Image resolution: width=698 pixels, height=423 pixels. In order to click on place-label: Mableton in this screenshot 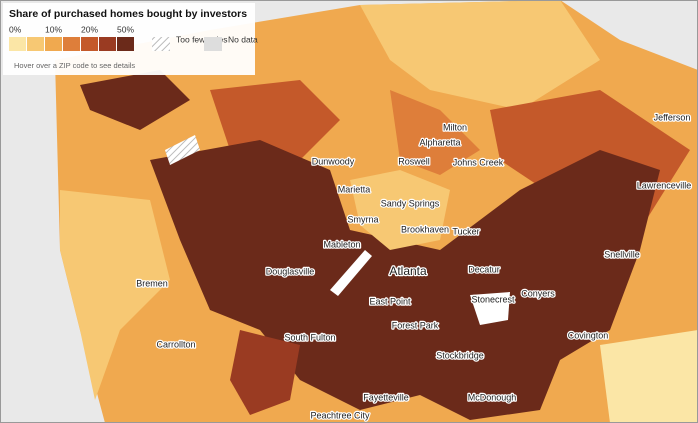, I will do `click(341, 244)`.